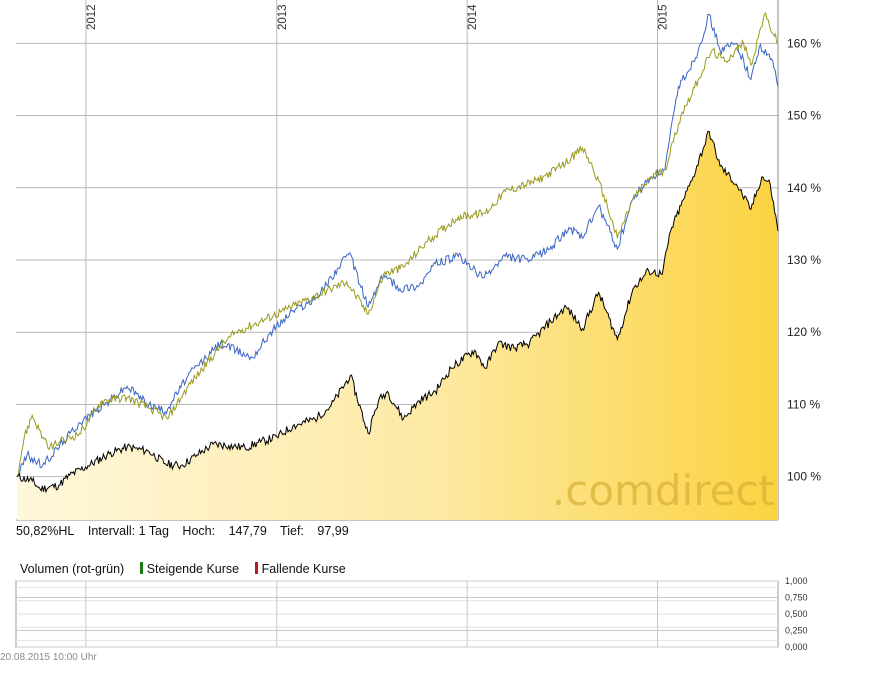  I want to click on timestamp: 20.08.2015 10:00 Uhr, so click(48, 657).